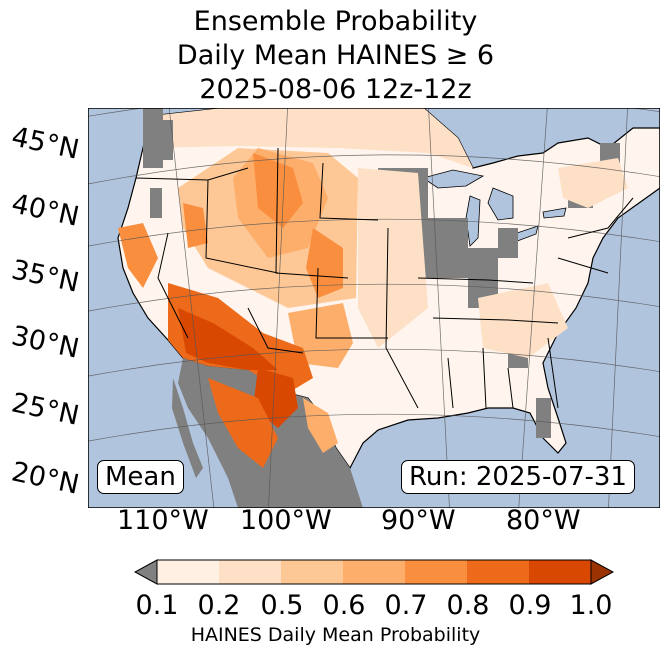 This screenshot has width=671, height=658. I want to click on run-date-box: Run: 2025-07-31, so click(518, 477).